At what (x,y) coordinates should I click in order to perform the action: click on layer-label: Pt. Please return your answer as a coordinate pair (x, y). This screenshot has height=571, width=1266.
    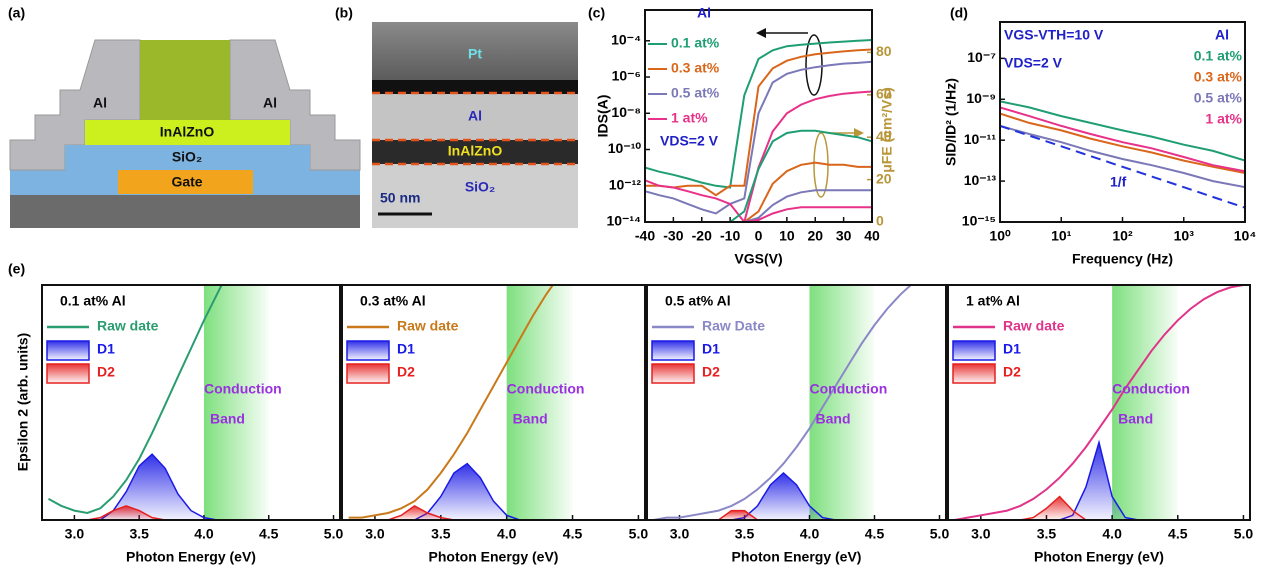
    Looking at the image, I should click on (475, 54).